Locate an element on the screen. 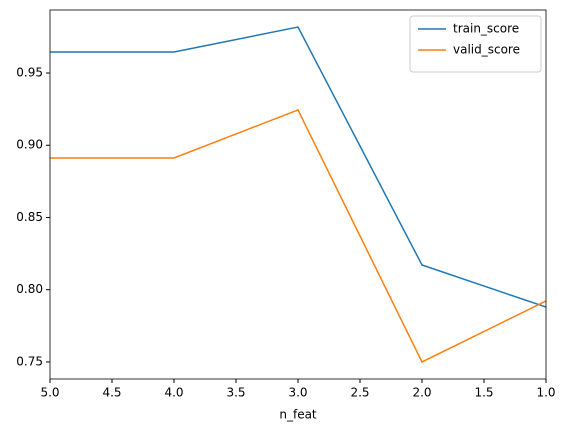 The image size is (567, 433). legend-label: valid_score is located at coordinates (486, 50).